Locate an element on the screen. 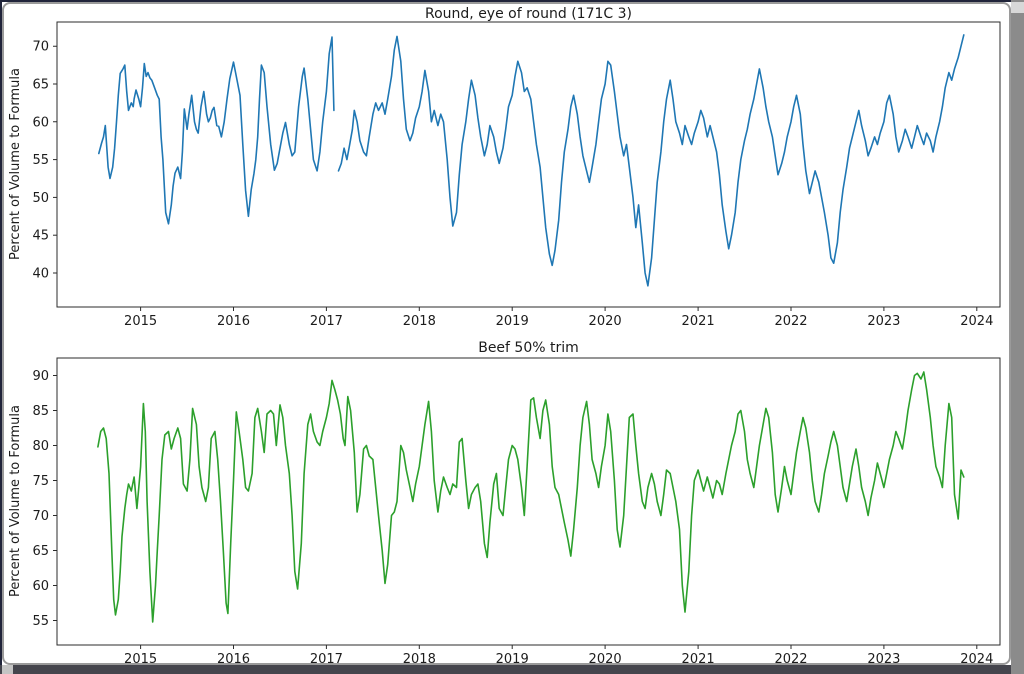 The width and height of the screenshot is (1024, 674). frame-corner-notch-top-right is located at coordinates (1017, 7).